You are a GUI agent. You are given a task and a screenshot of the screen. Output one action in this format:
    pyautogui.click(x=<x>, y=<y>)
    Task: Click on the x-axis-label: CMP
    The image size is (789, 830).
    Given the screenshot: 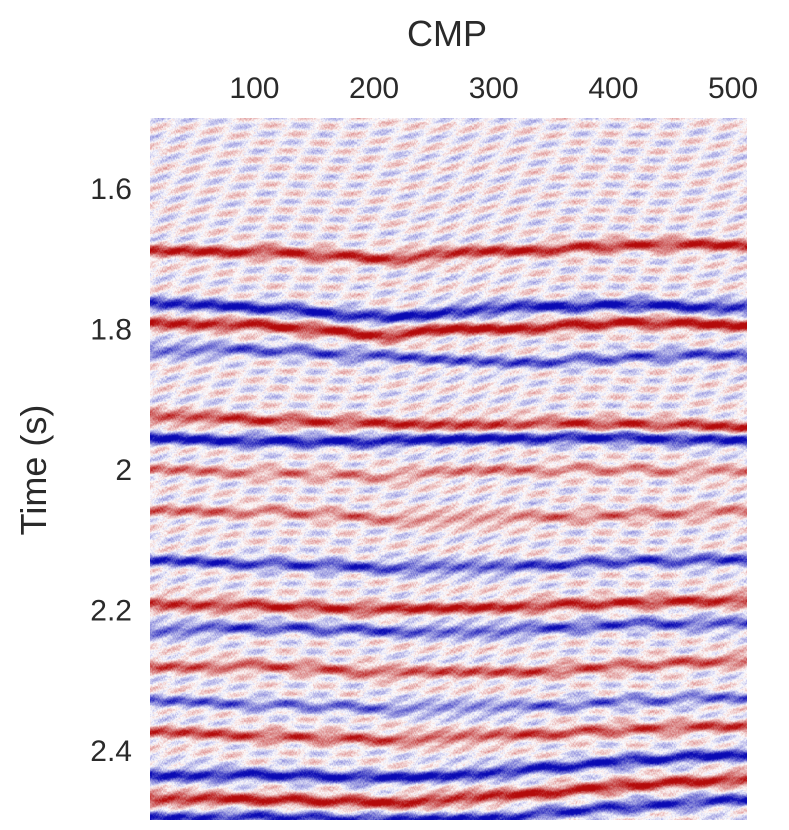 What is the action you would take?
    pyautogui.click(x=447, y=33)
    